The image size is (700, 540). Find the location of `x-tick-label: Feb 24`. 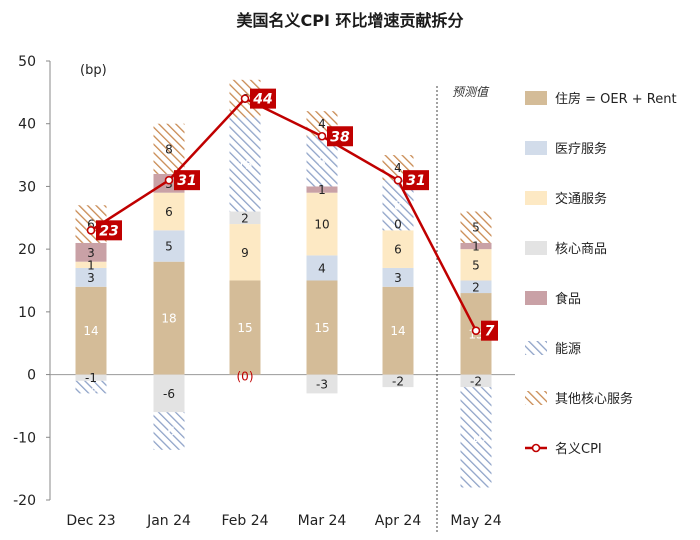

x-tick-label: Feb 24 is located at coordinates (244, 521).